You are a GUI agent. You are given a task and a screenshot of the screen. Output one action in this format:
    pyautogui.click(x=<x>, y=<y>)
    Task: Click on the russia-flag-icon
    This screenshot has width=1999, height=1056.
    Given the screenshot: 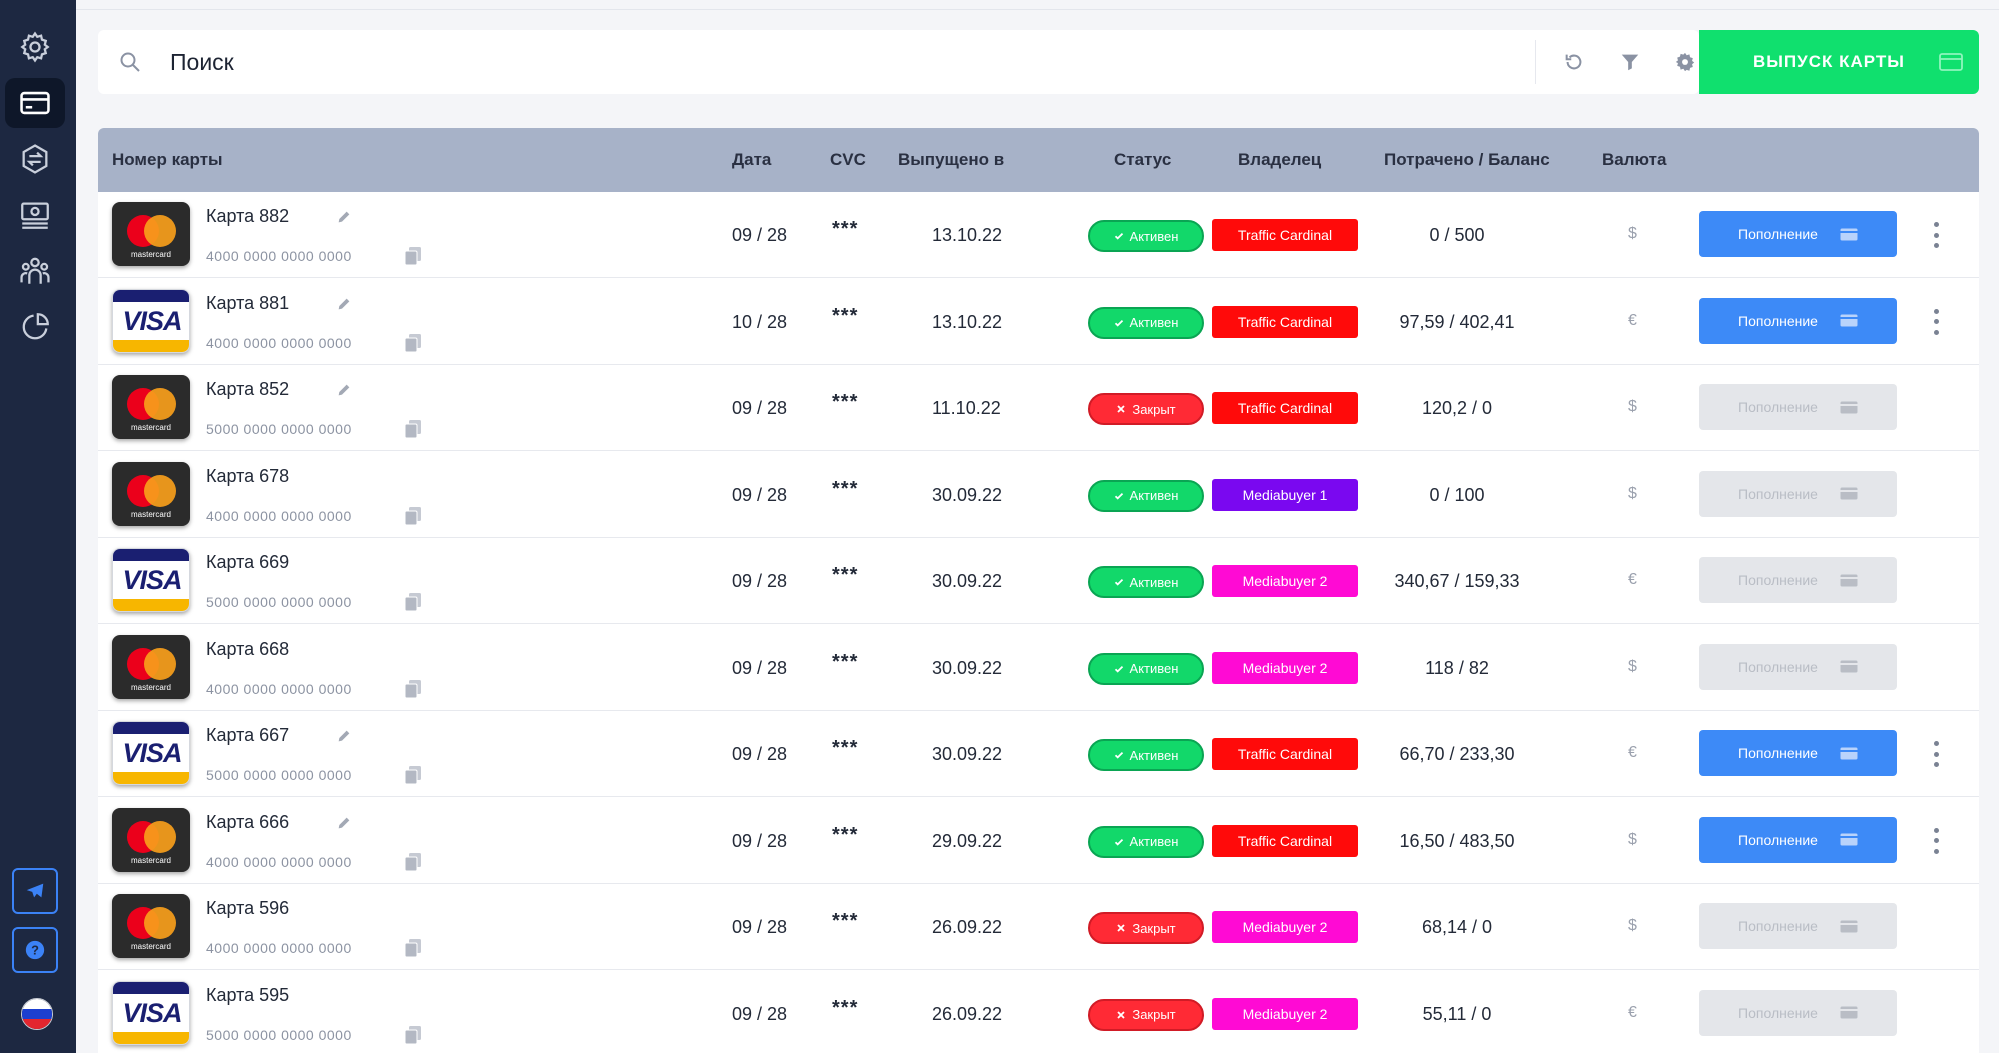 What is the action you would take?
    pyautogui.click(x=37, y=1014)
    